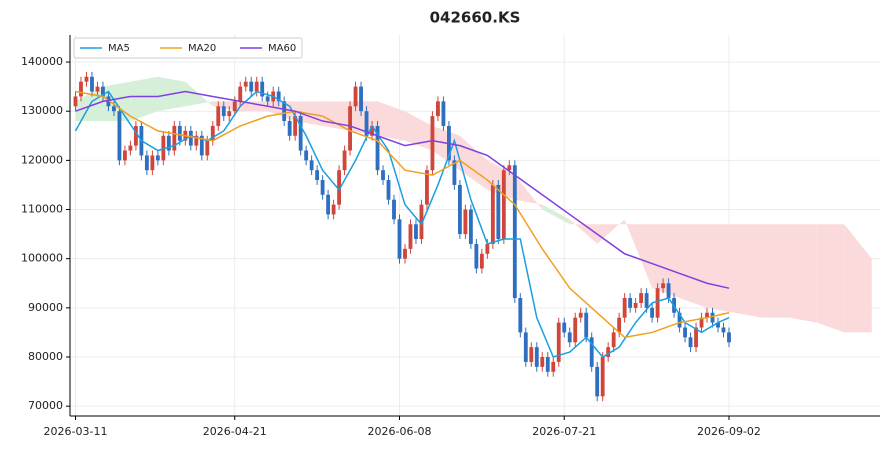 The height and width of the screenshot is (455, 891). I want to click on y-tick-label: 120000, so click(42, 159).